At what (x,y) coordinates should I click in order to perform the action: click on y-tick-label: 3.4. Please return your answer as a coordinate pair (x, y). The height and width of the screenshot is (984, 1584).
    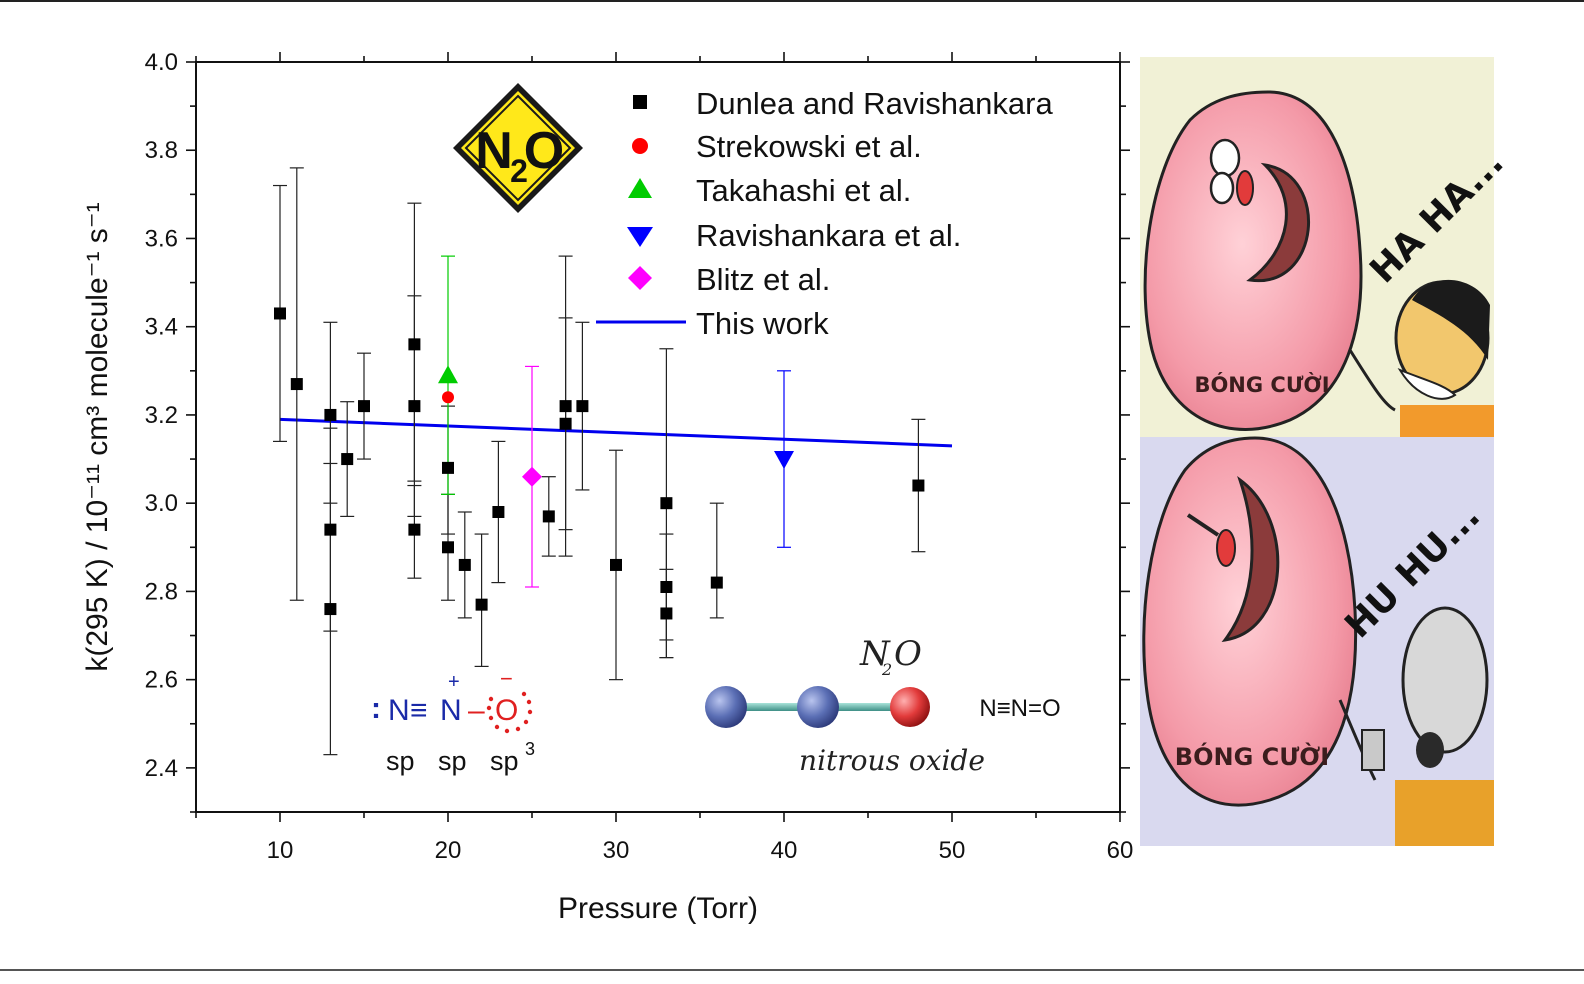
    Looking at the image, I should click on (161, 327).